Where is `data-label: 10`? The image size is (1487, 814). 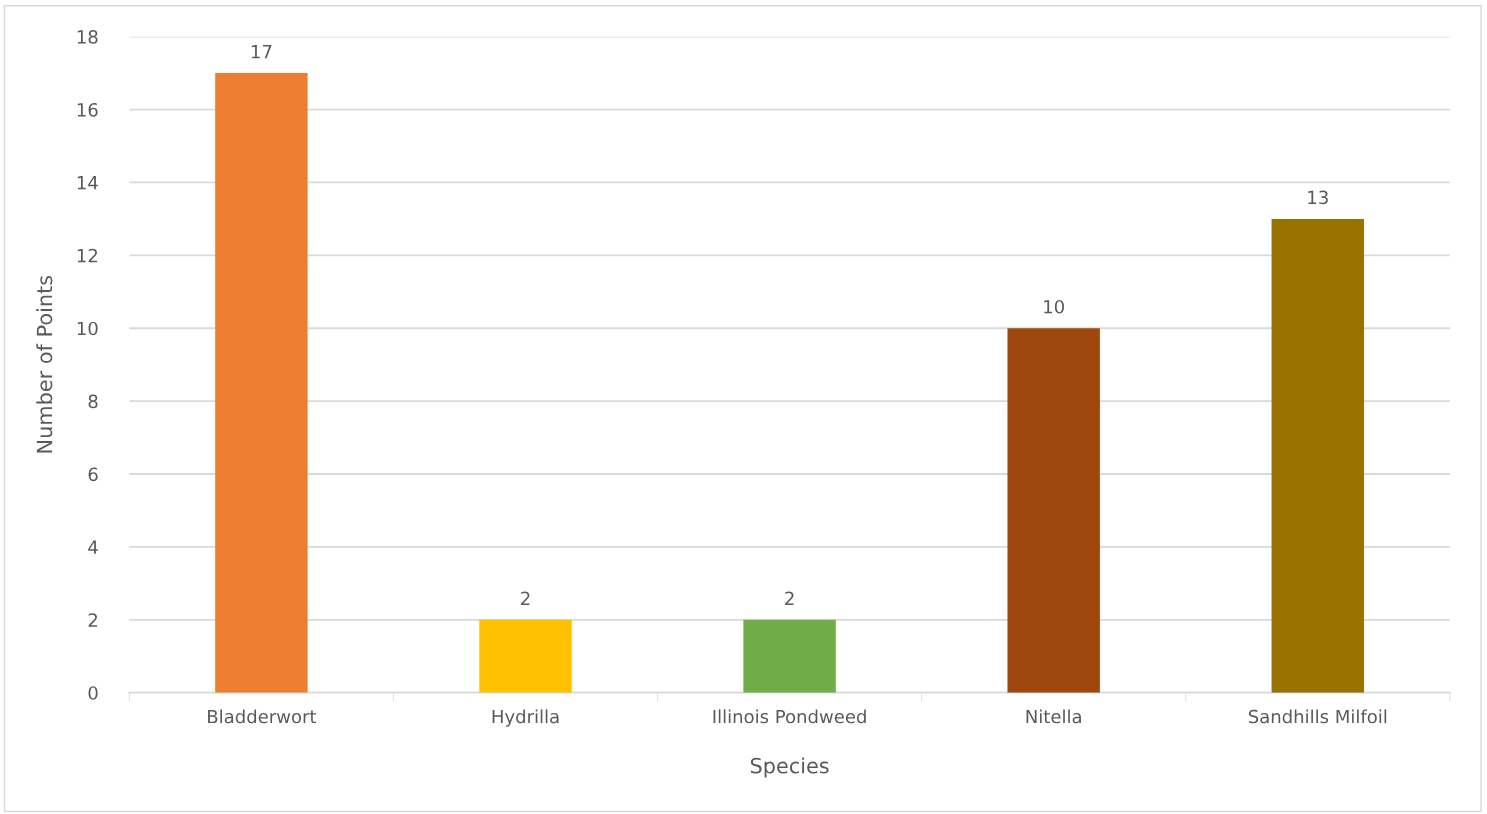 data-label: 10 is located at coordinates (1054, 306).